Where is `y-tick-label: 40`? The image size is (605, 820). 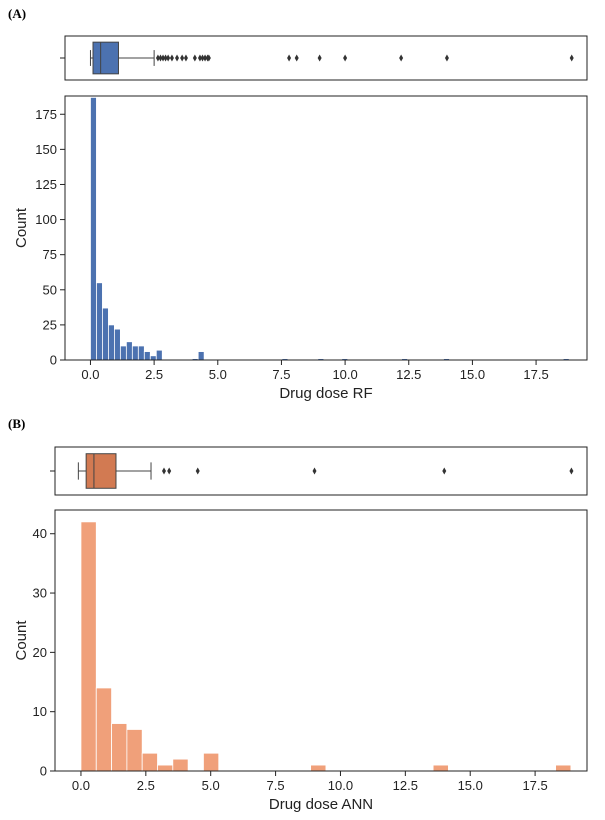
y-tick-label: 40 is located at coordinates (40, 533).